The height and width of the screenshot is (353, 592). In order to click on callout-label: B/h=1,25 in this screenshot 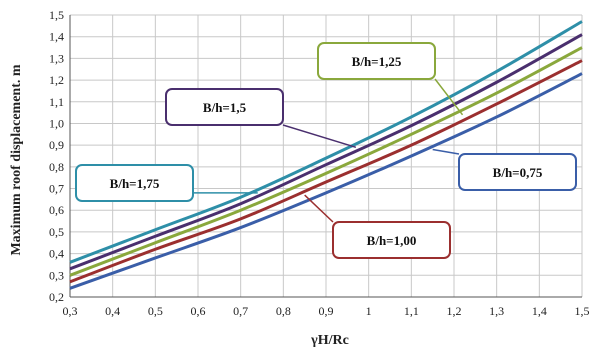, I will do `click(377, 61)`.